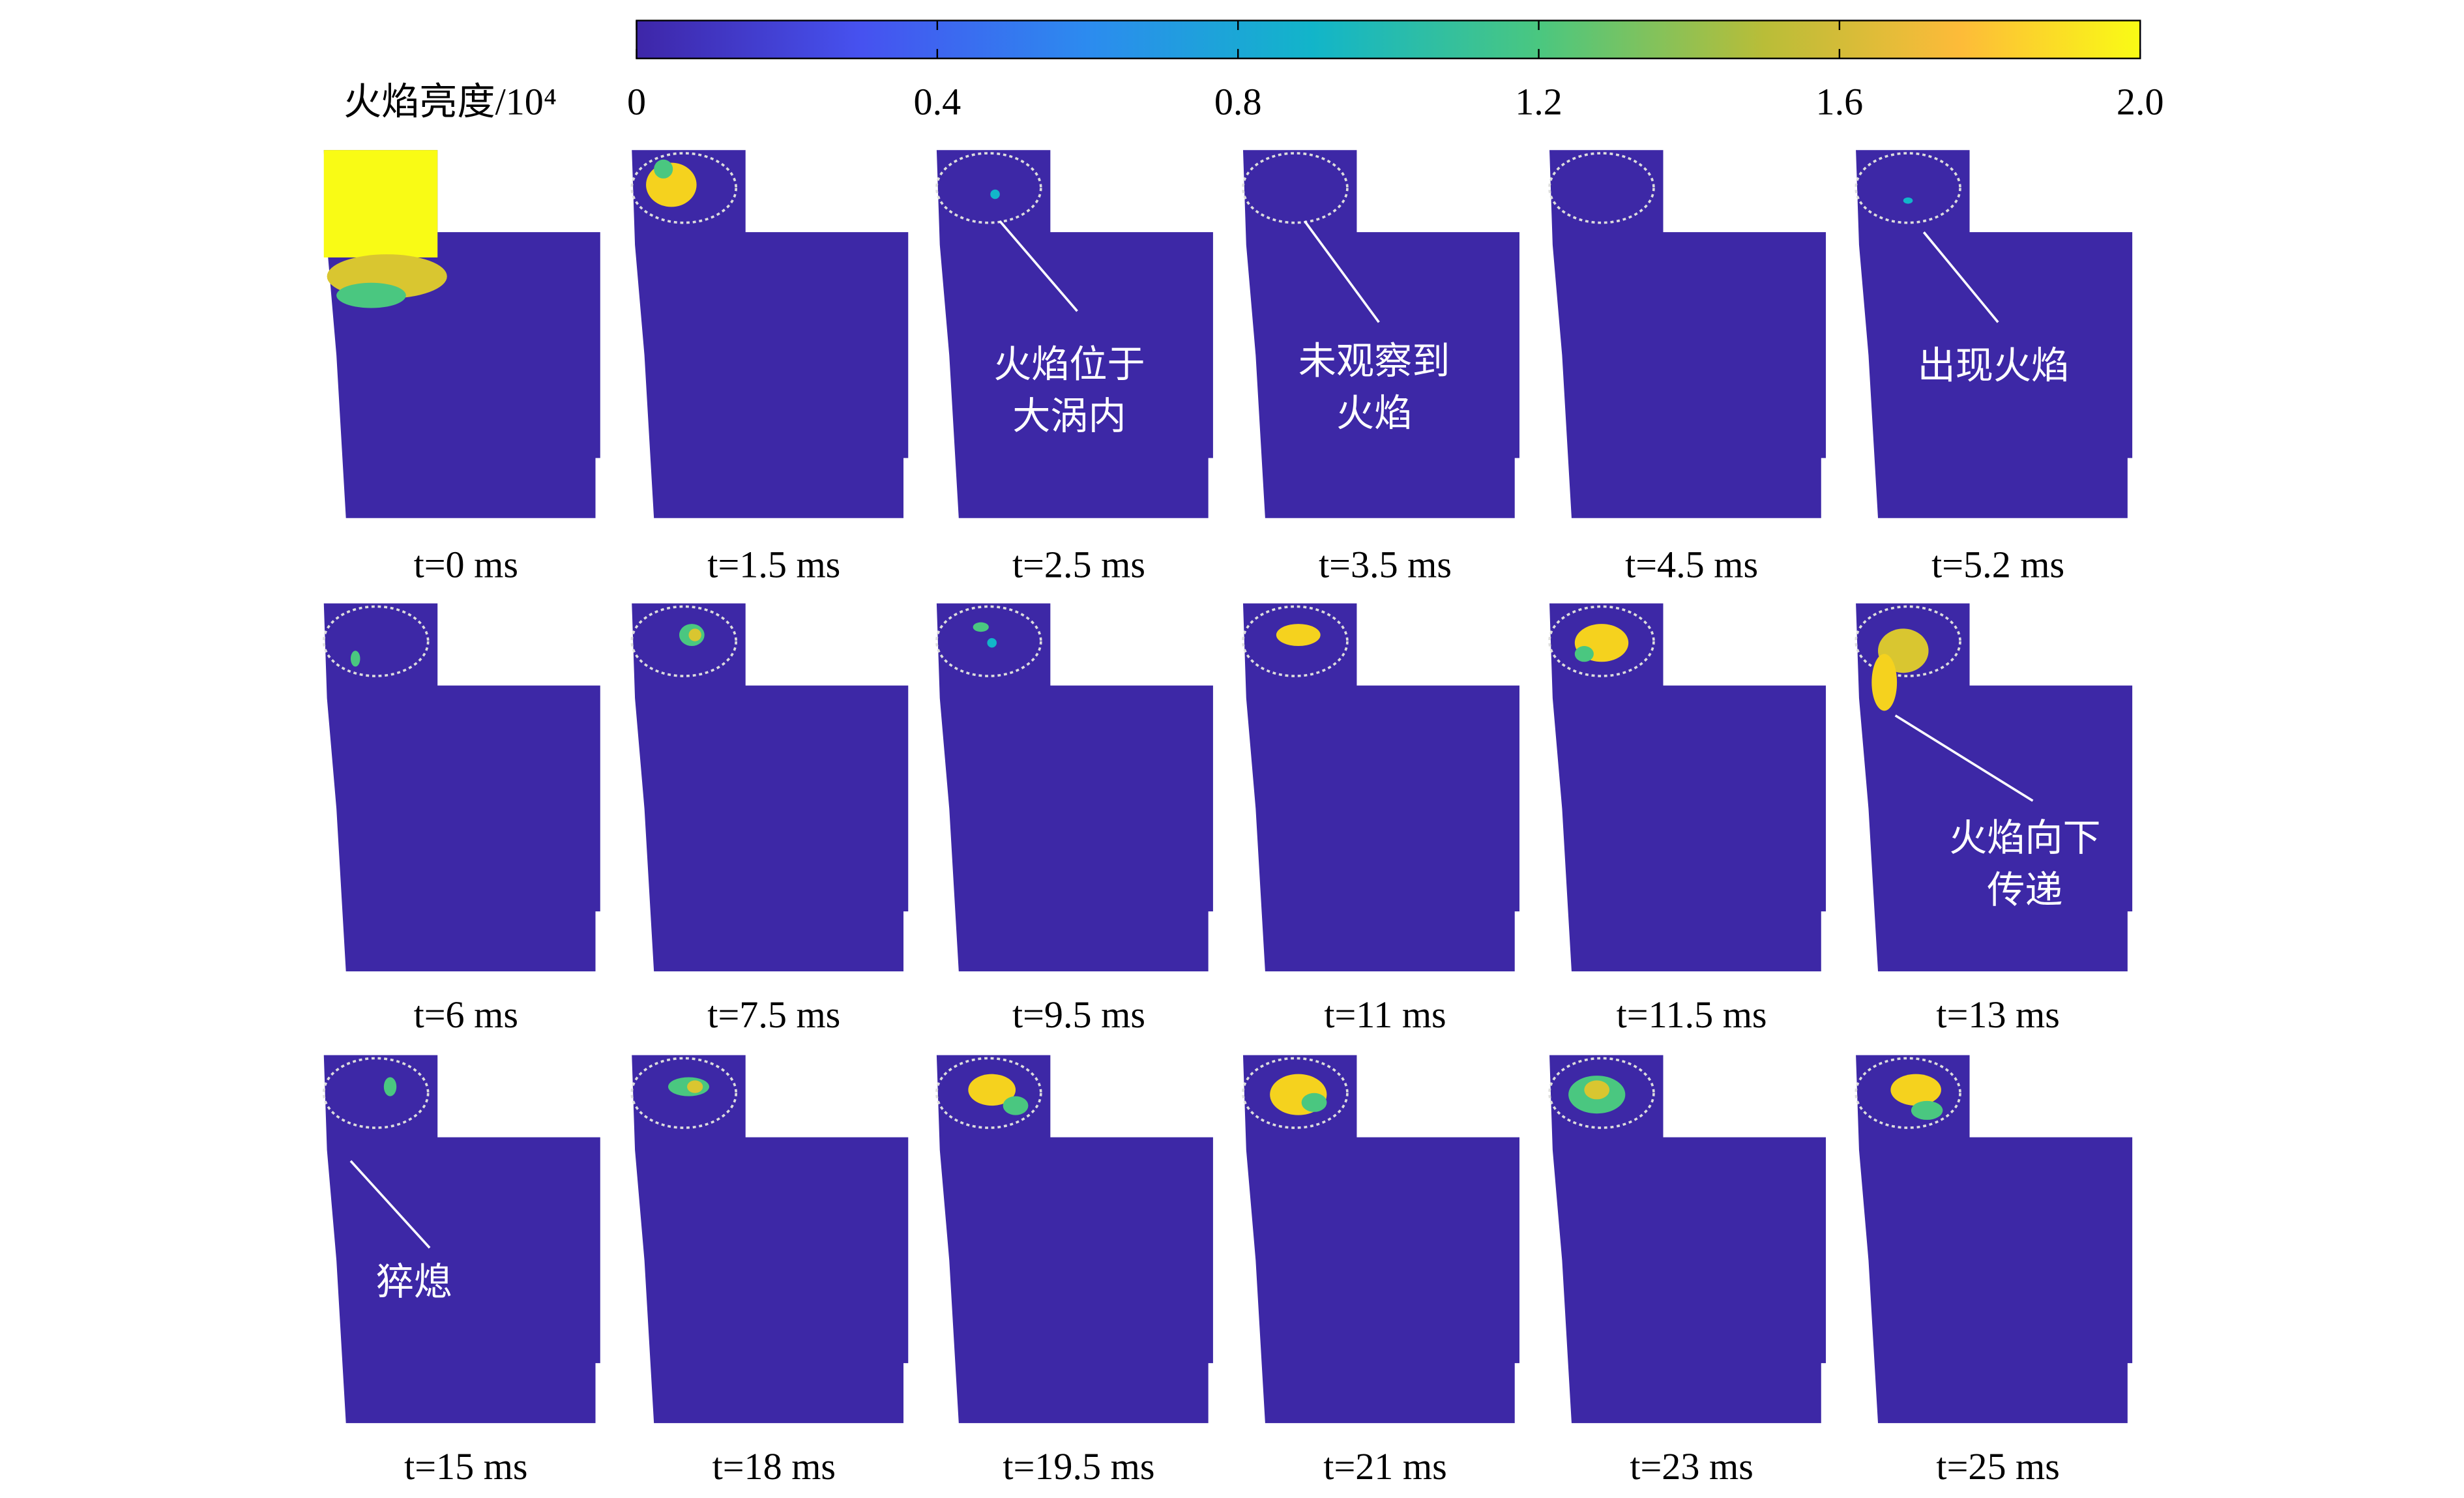  What do you see at coordinates (1079, 1014) in the screenshot?
I see `time-label: t=9.5 ms` at bounding box center [1079, 1014].